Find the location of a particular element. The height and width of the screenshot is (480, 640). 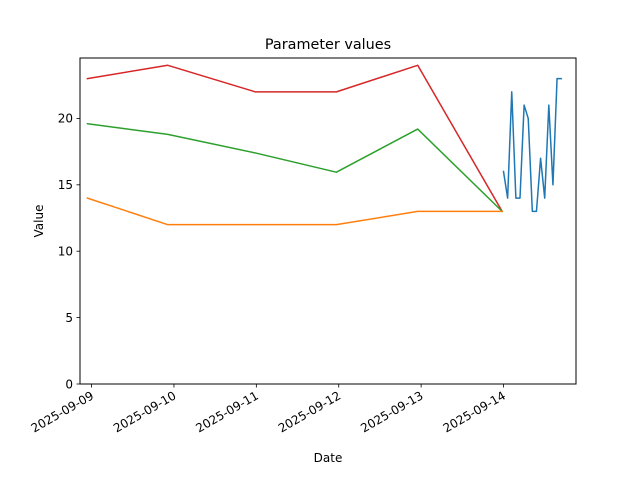

chart-title: Parameter values is located at coordinates (328, 45).